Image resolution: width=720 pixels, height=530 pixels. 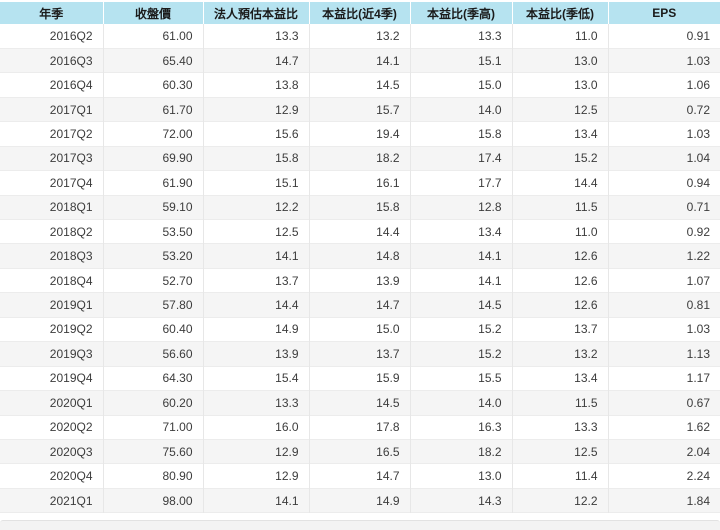 I want to click on cell-value: 0.72, so click(x=663, y=109).